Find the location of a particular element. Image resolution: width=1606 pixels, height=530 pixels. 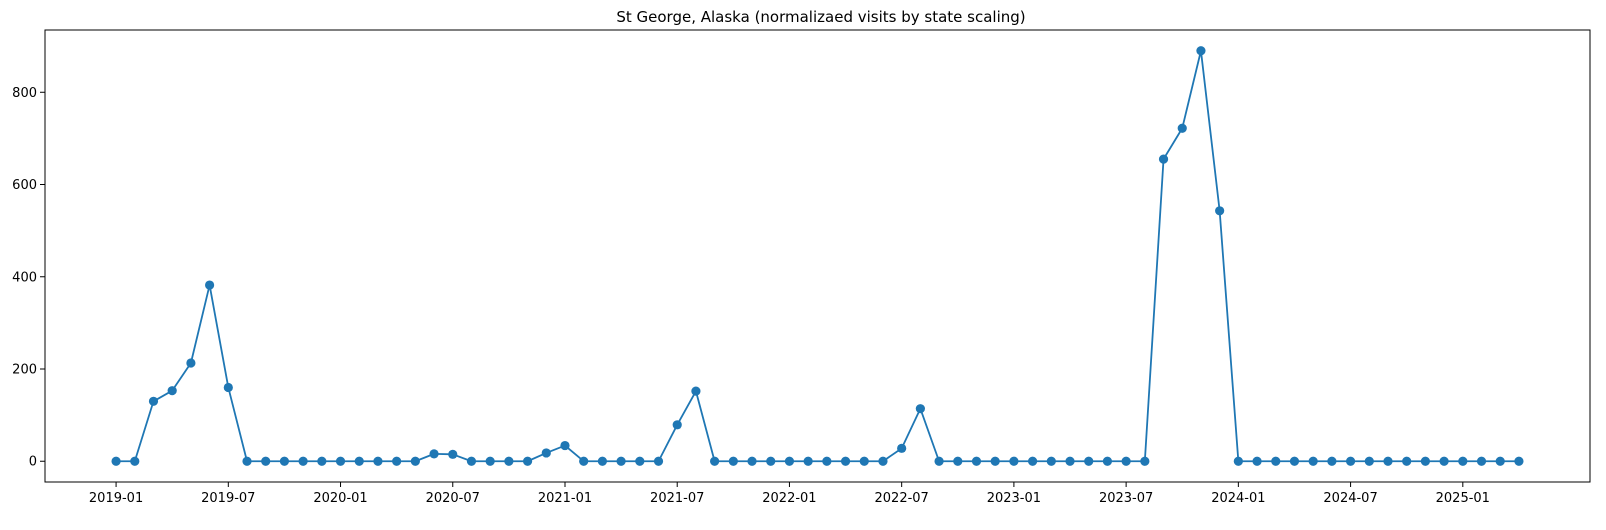

y-tick-label-2: 400 is located at coordinates (24, 277).